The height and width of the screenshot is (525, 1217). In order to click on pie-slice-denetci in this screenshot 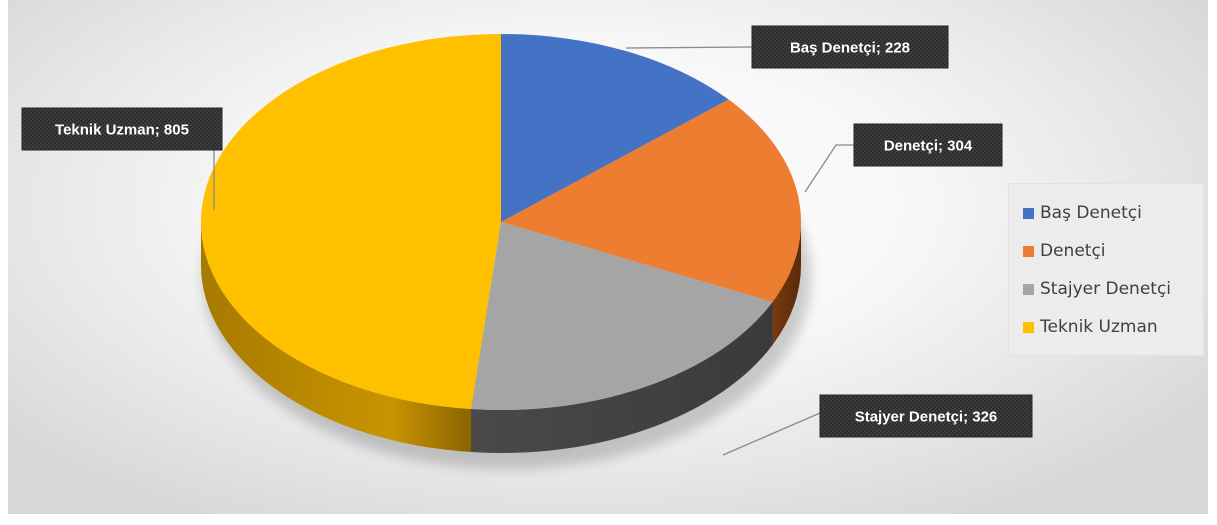, I will do `click(651, 200)`.